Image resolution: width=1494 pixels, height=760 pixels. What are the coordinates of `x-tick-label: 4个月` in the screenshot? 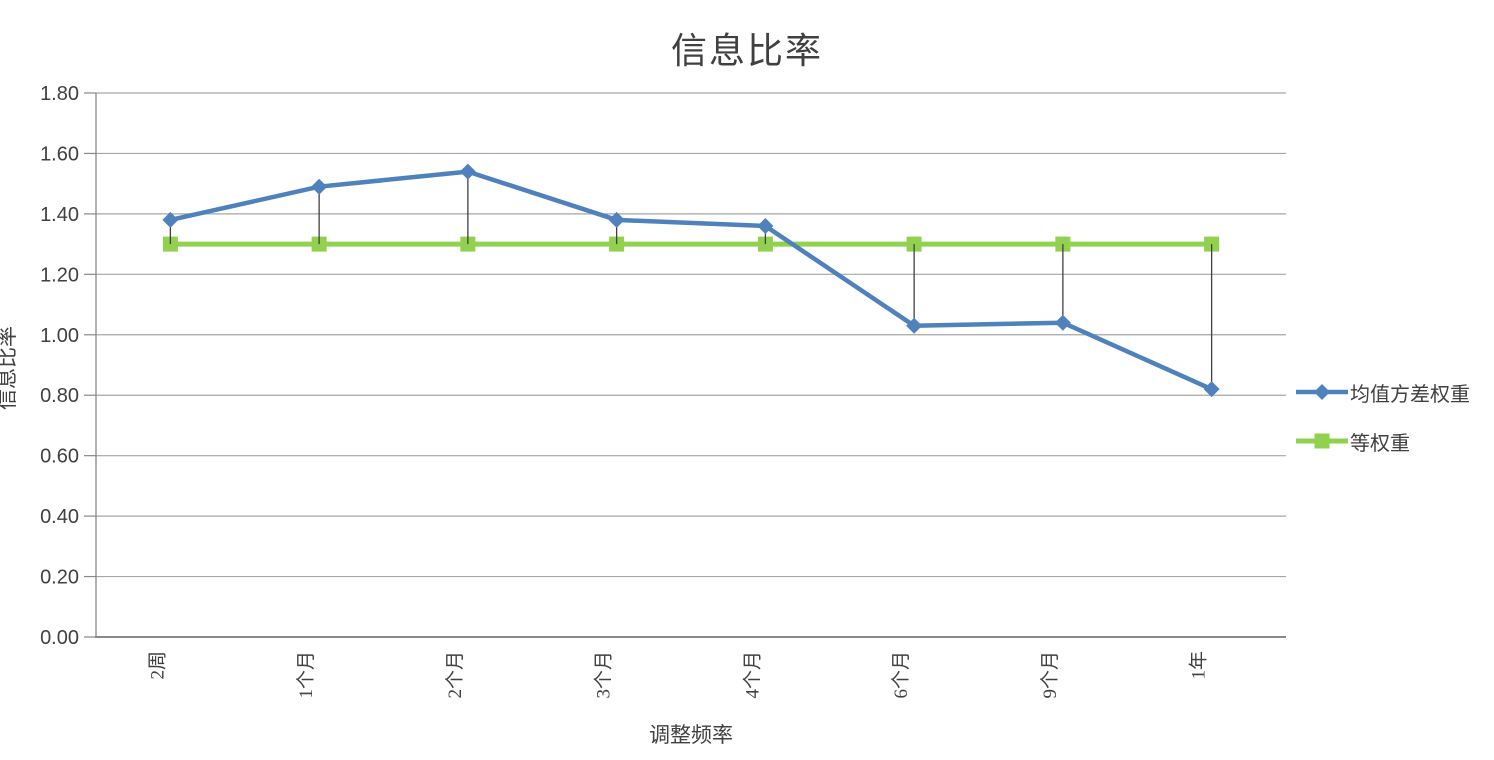 It's located at (752, 675).